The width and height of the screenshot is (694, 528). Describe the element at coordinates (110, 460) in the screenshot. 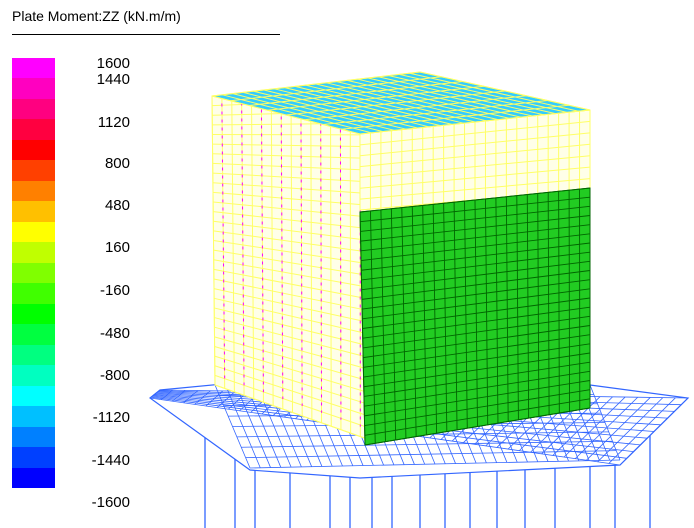

I see `legend-tick-label: -1440` at that location.